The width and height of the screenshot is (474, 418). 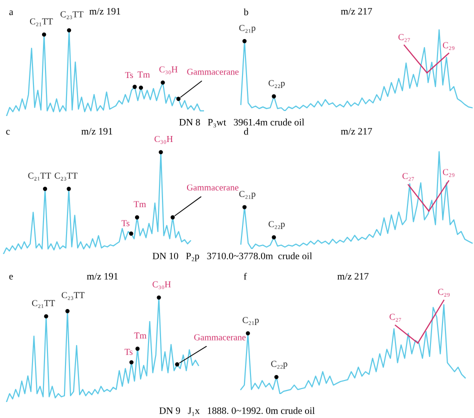 I want to click on text: f, so click(x=245, y=276).